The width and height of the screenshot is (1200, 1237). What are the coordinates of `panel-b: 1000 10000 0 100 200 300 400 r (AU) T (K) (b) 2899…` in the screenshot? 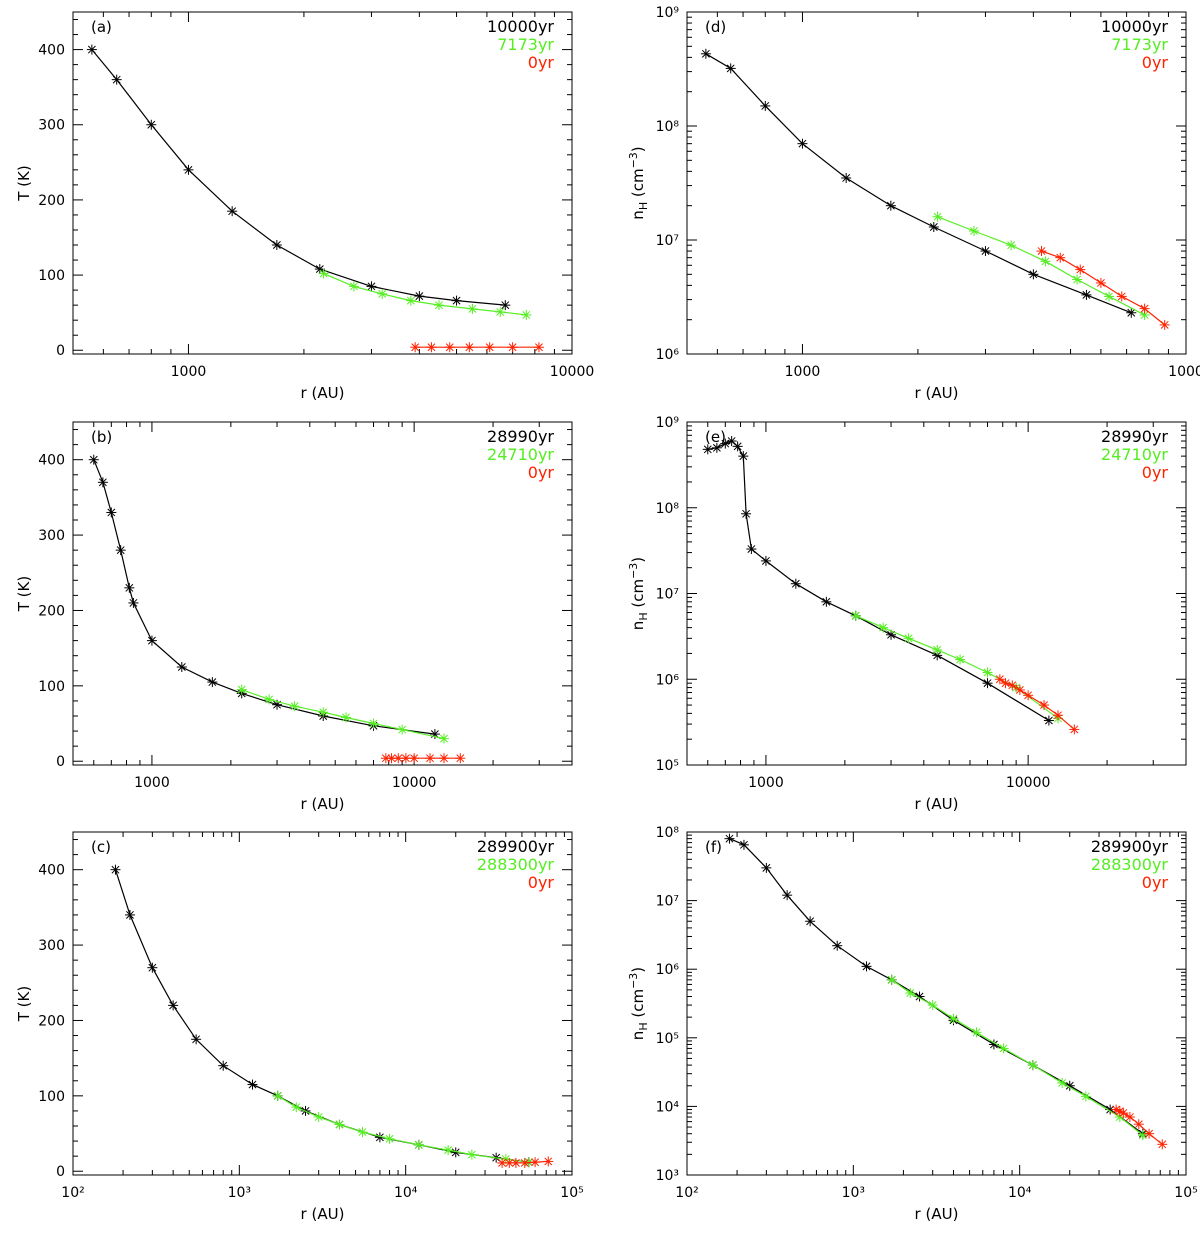 It's located at (294, 617).